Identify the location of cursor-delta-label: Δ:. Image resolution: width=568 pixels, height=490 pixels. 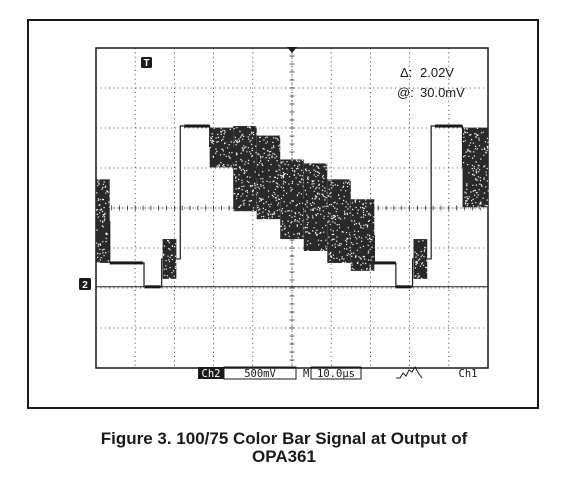
(406, 72).